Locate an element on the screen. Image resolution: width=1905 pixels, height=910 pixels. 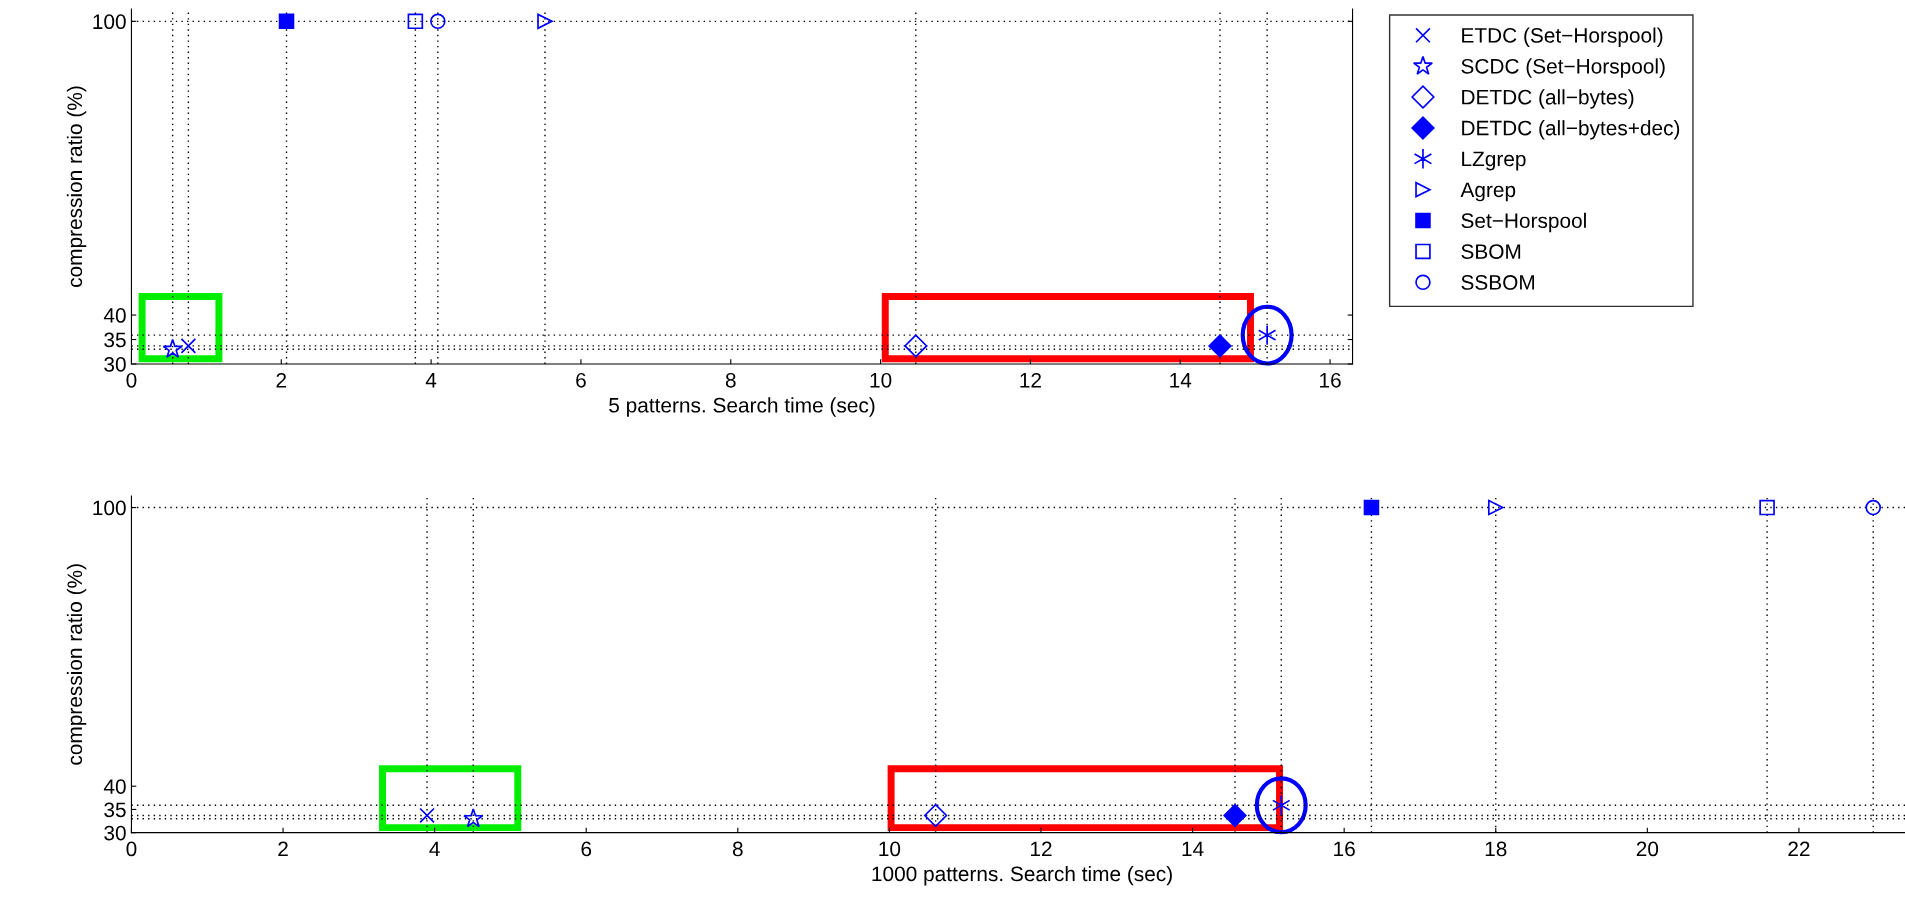
x-axis-title: 5 patterns. Search time (sec) is located at coordinates (742, 407).